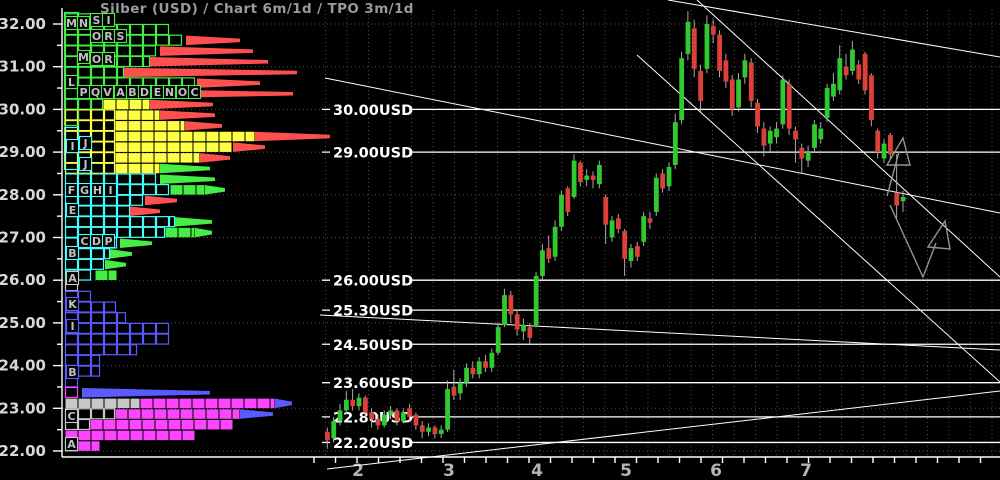 Image resolution: width=1000 pixels, height=480 pixels. What do you see at coordinates (97, 190) in the screenshot?
I see `svg-text: H` at bounding box center [97, 190].